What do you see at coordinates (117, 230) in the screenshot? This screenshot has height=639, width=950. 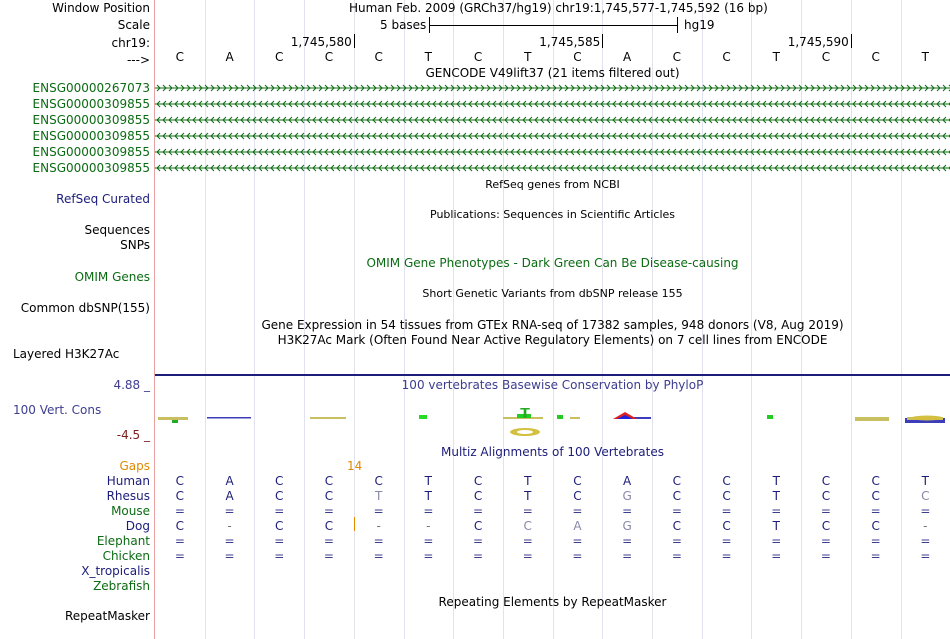 I see `sequences-label: Sequences` at bounding box center [117, 230].